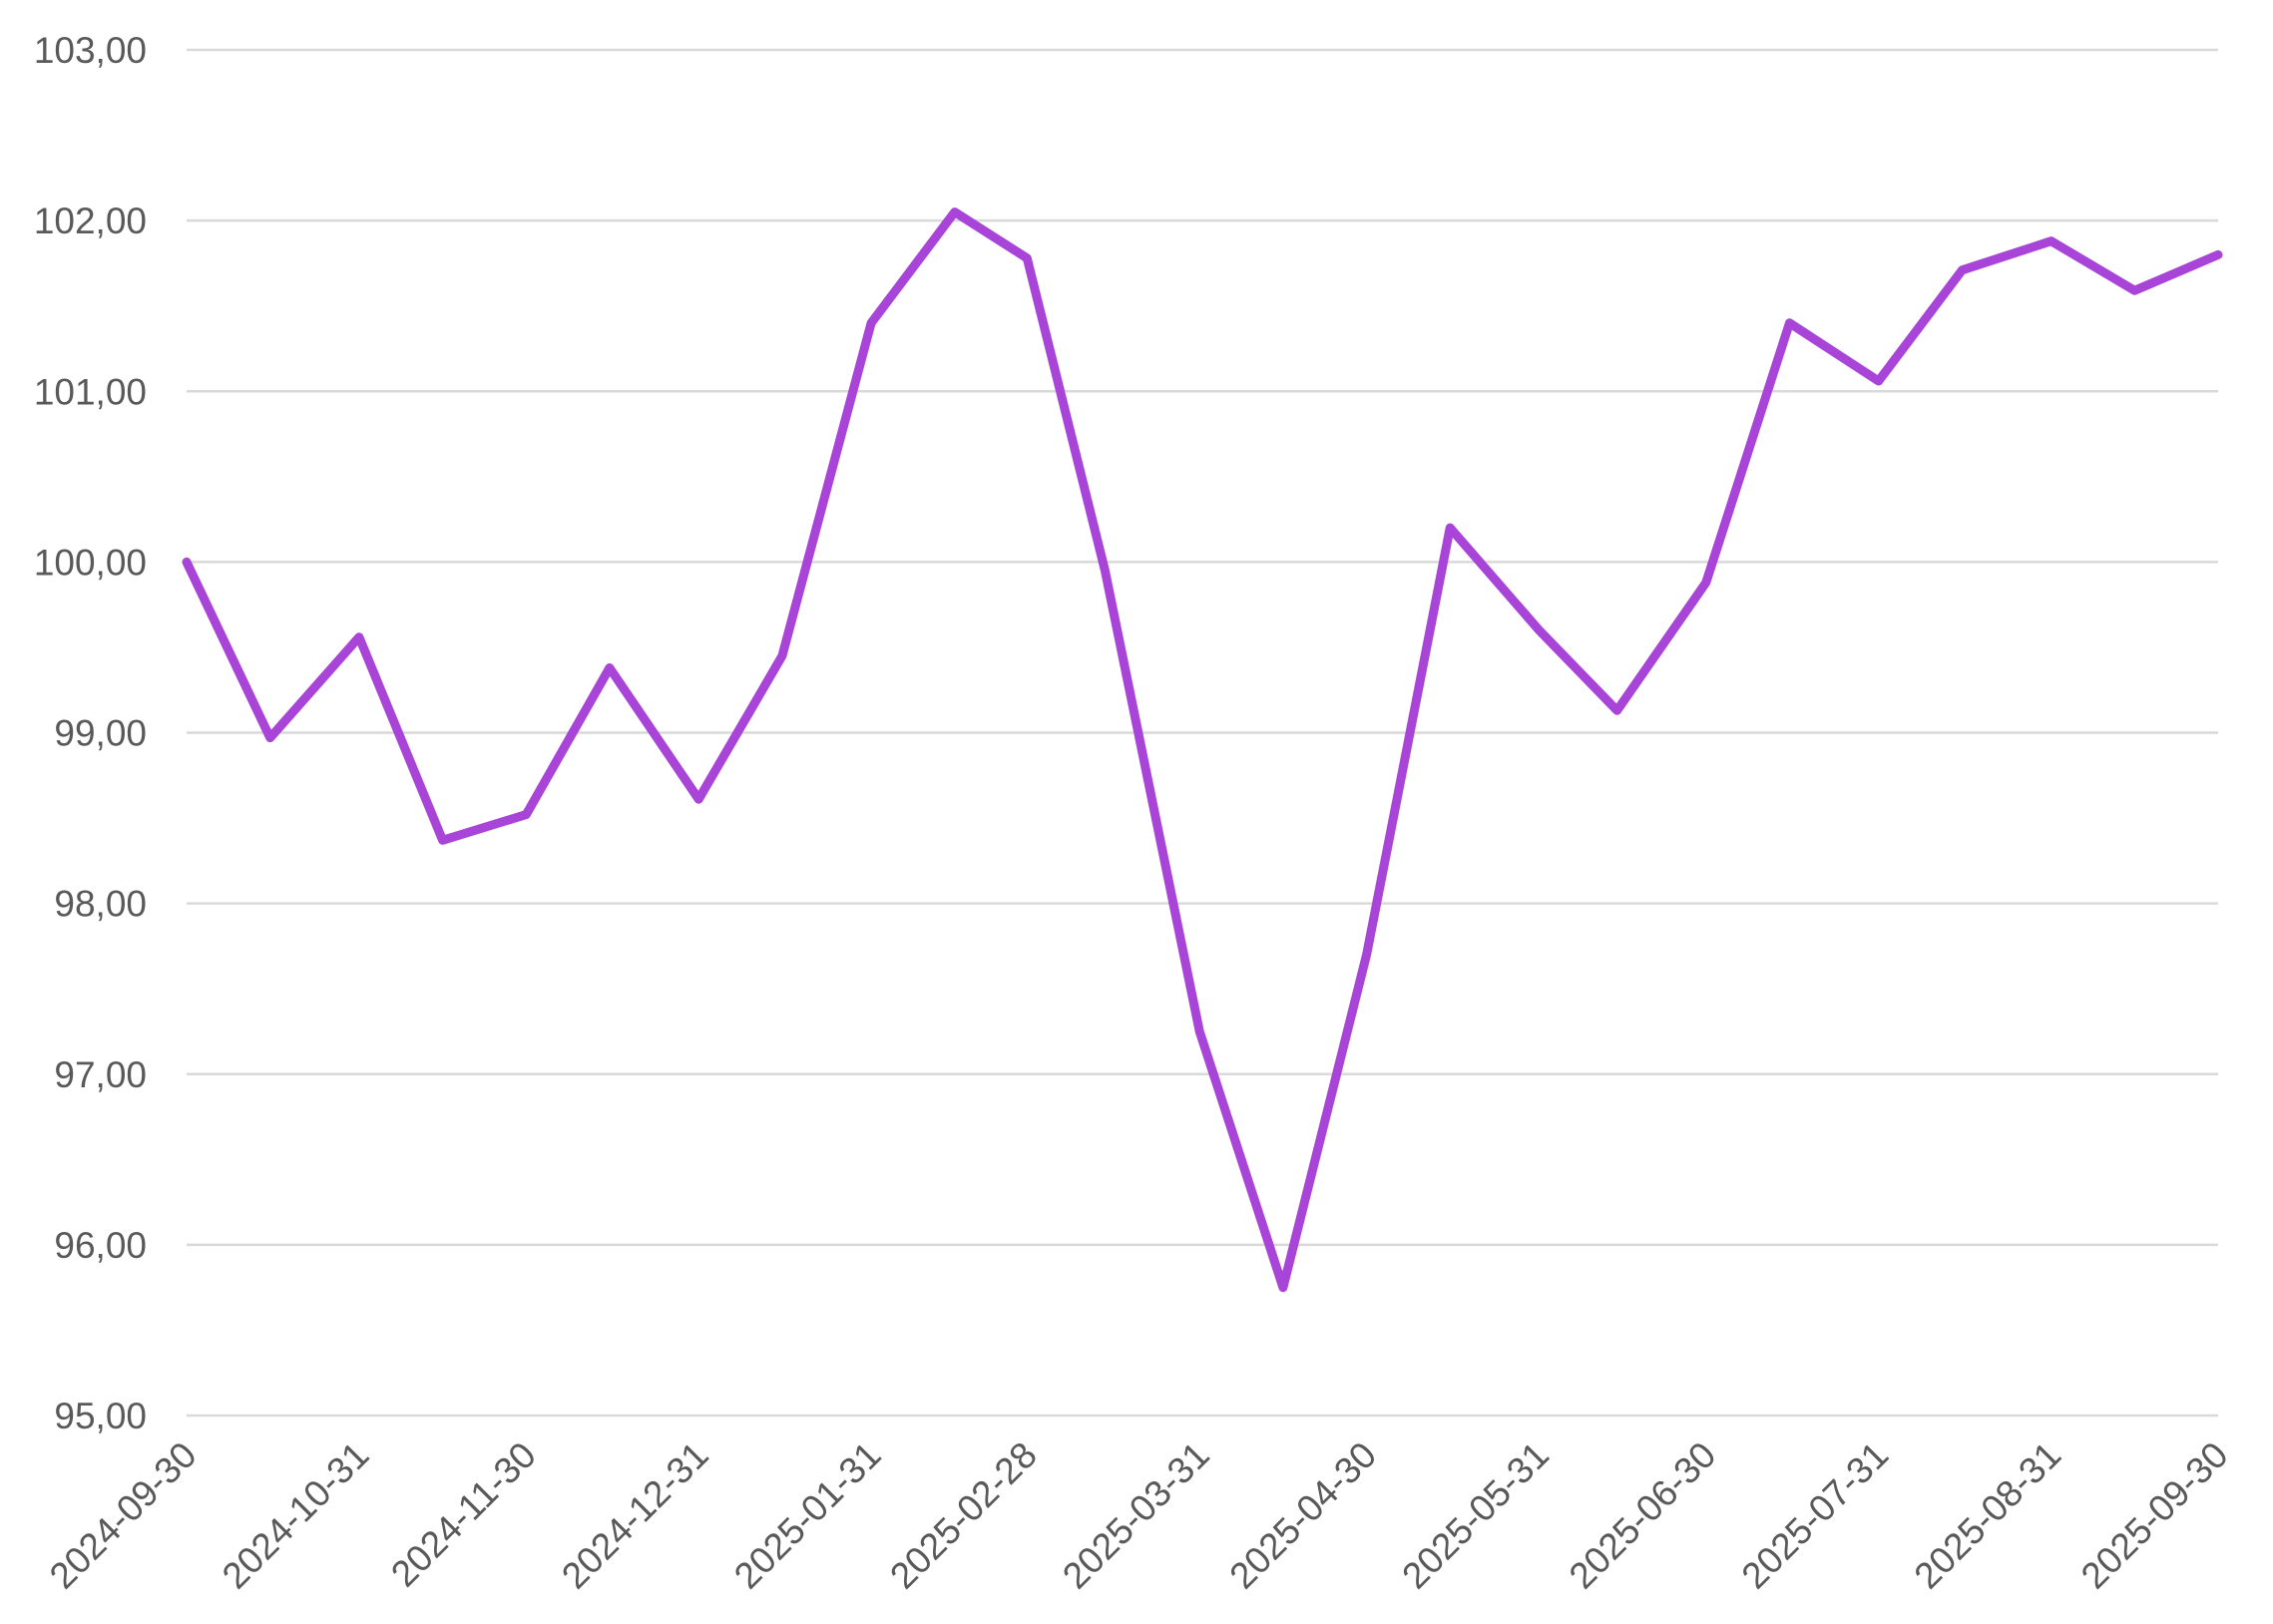 This screenshot has height=1624, width=2273. I want to click on y-tick-label: 95,00, so click(100, 1416).